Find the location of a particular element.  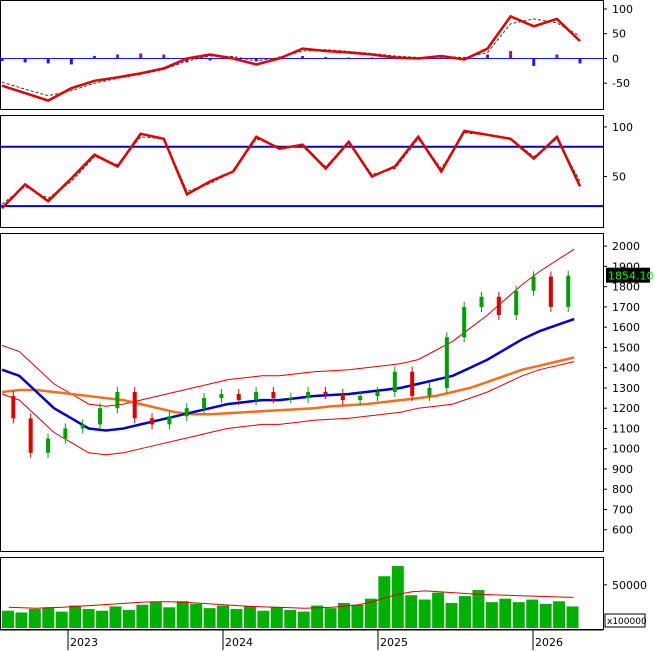

price-tick-label: 1100 is located at coordinates (626, 428).